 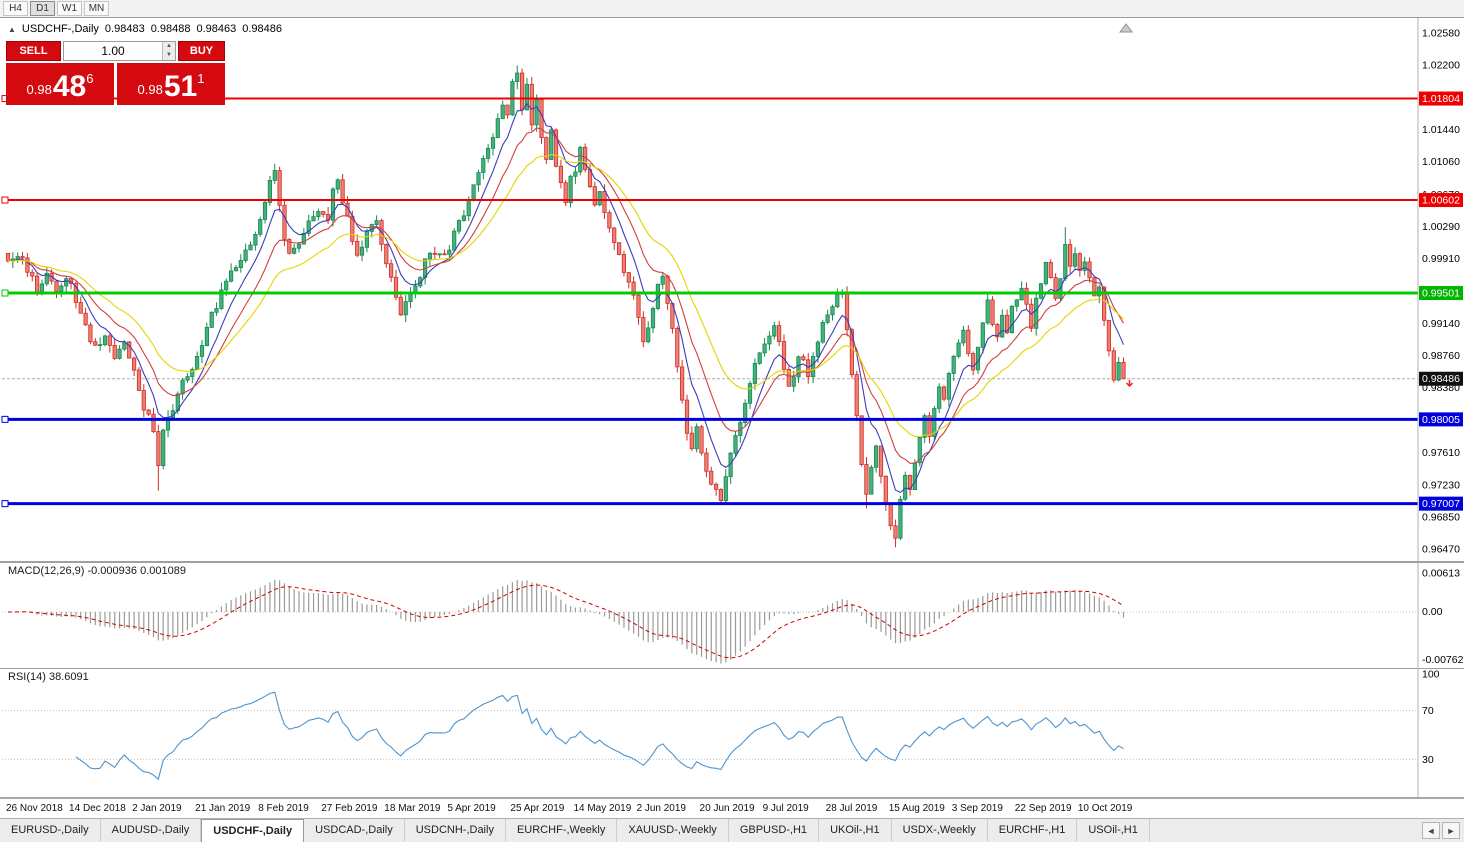 I want to click on chart-tab-xauusd-weekly: XAUUSD-,Weekly, so click(x=673, y=830).